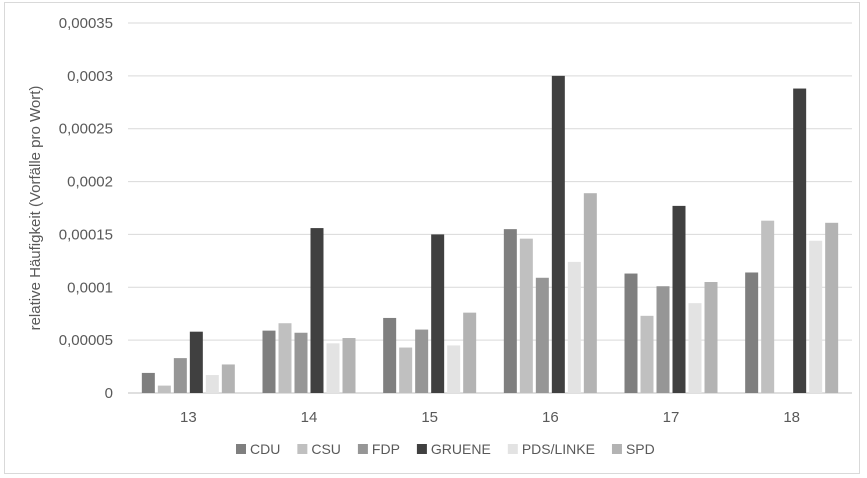 The width and height of the screenshot is (867, 478). What do you see at coordinates (86, 129) in the screenshot?
I see `y-tick-label: 0,00025` at bounding box center [86, 129].